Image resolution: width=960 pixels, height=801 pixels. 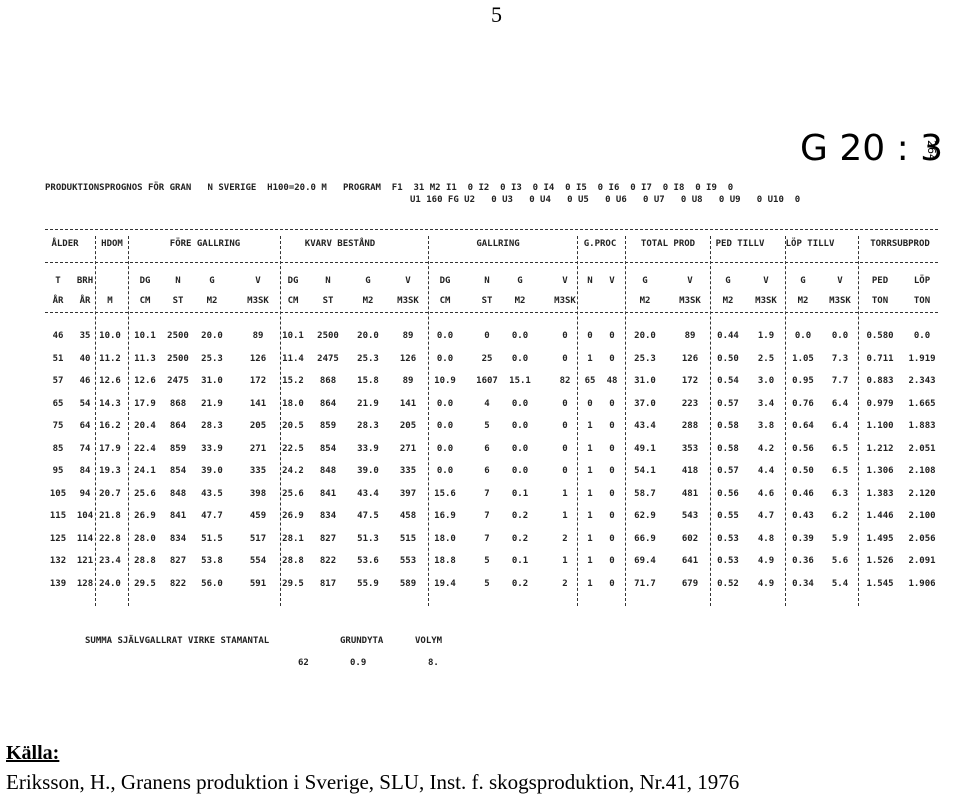 What do you see at coordinates (258, 471) in the screenshot?
I see `cell: 335` at bounding box center [258, 471].